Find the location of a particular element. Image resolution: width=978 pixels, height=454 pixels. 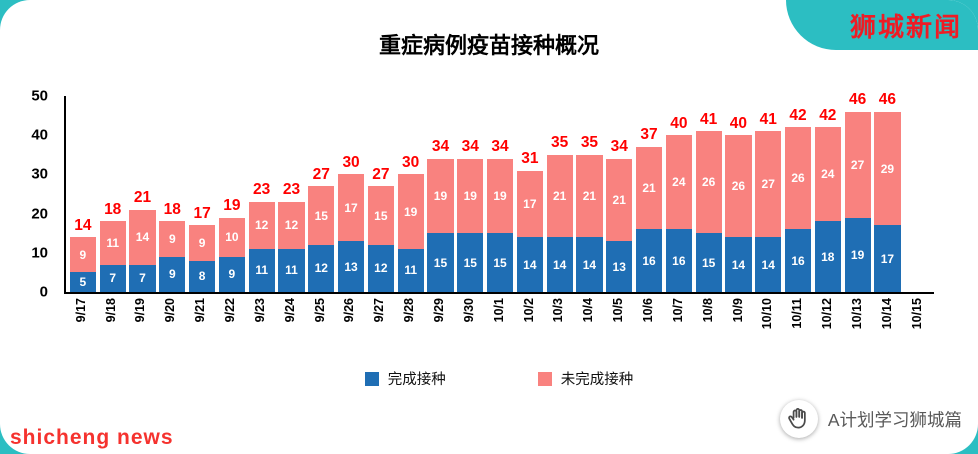

x-tick-label: 10/13 is located at coordinates (857, 314).